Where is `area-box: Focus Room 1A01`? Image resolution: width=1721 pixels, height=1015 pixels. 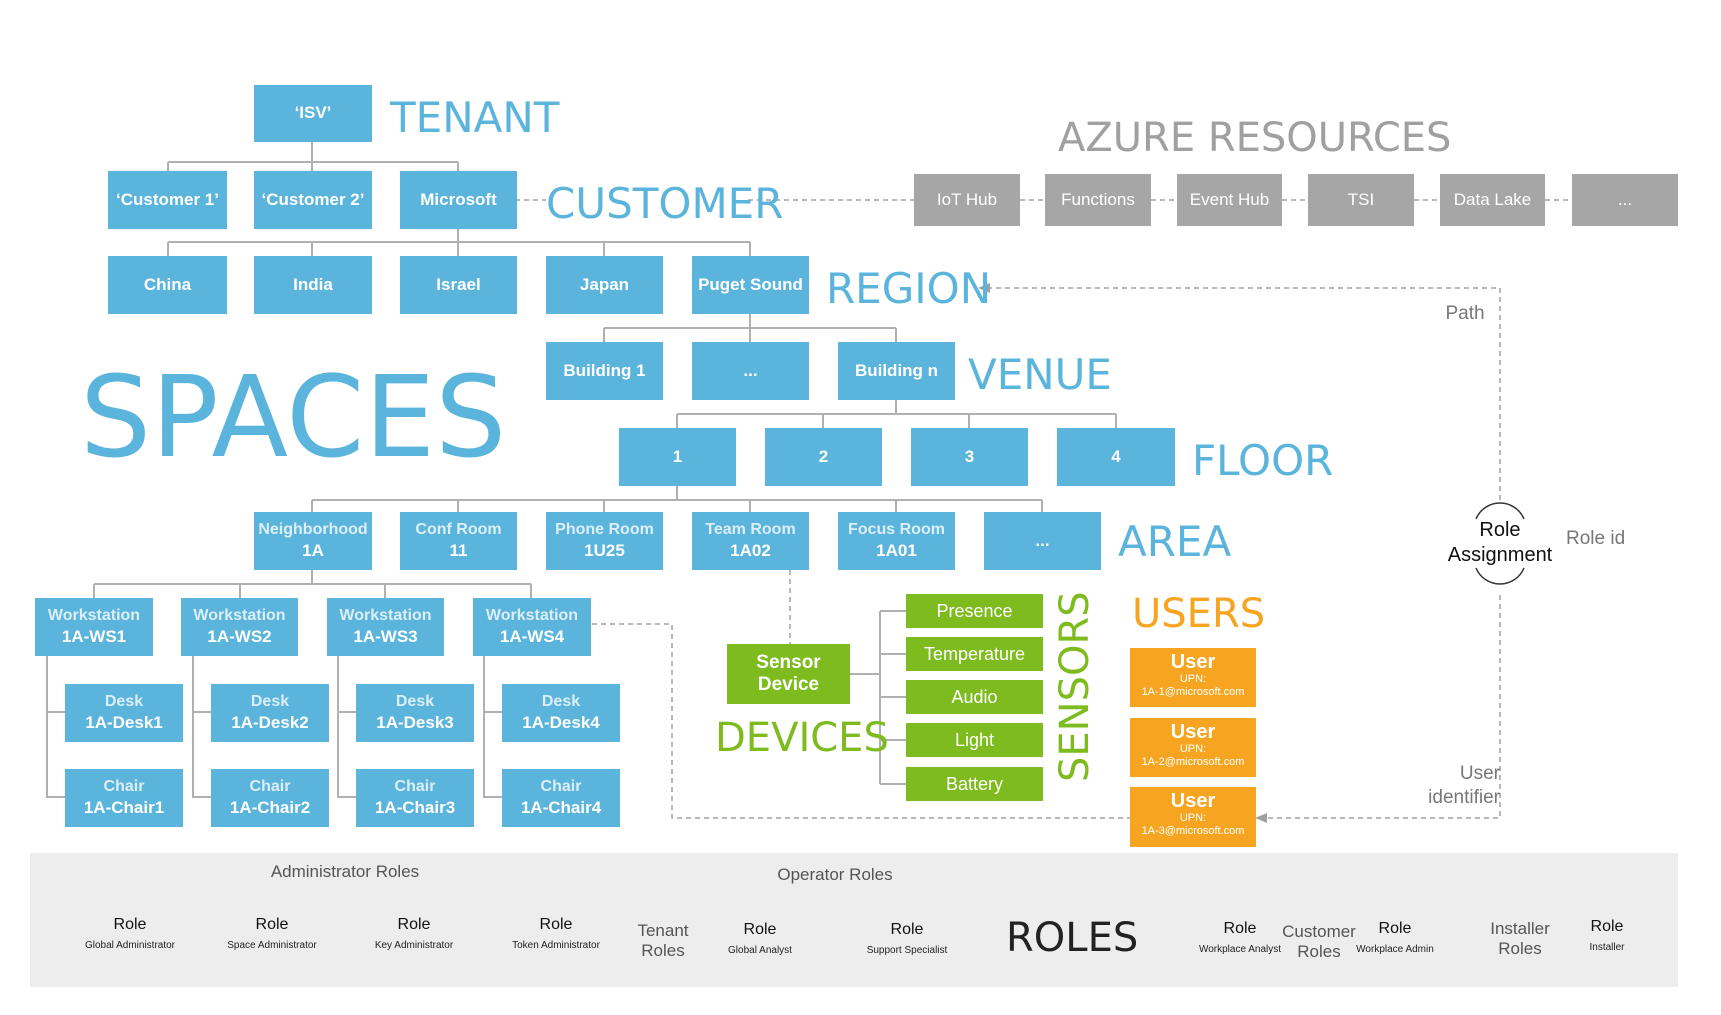 area-box: Focus Room 1A01 is located at coordinates (896, 541).